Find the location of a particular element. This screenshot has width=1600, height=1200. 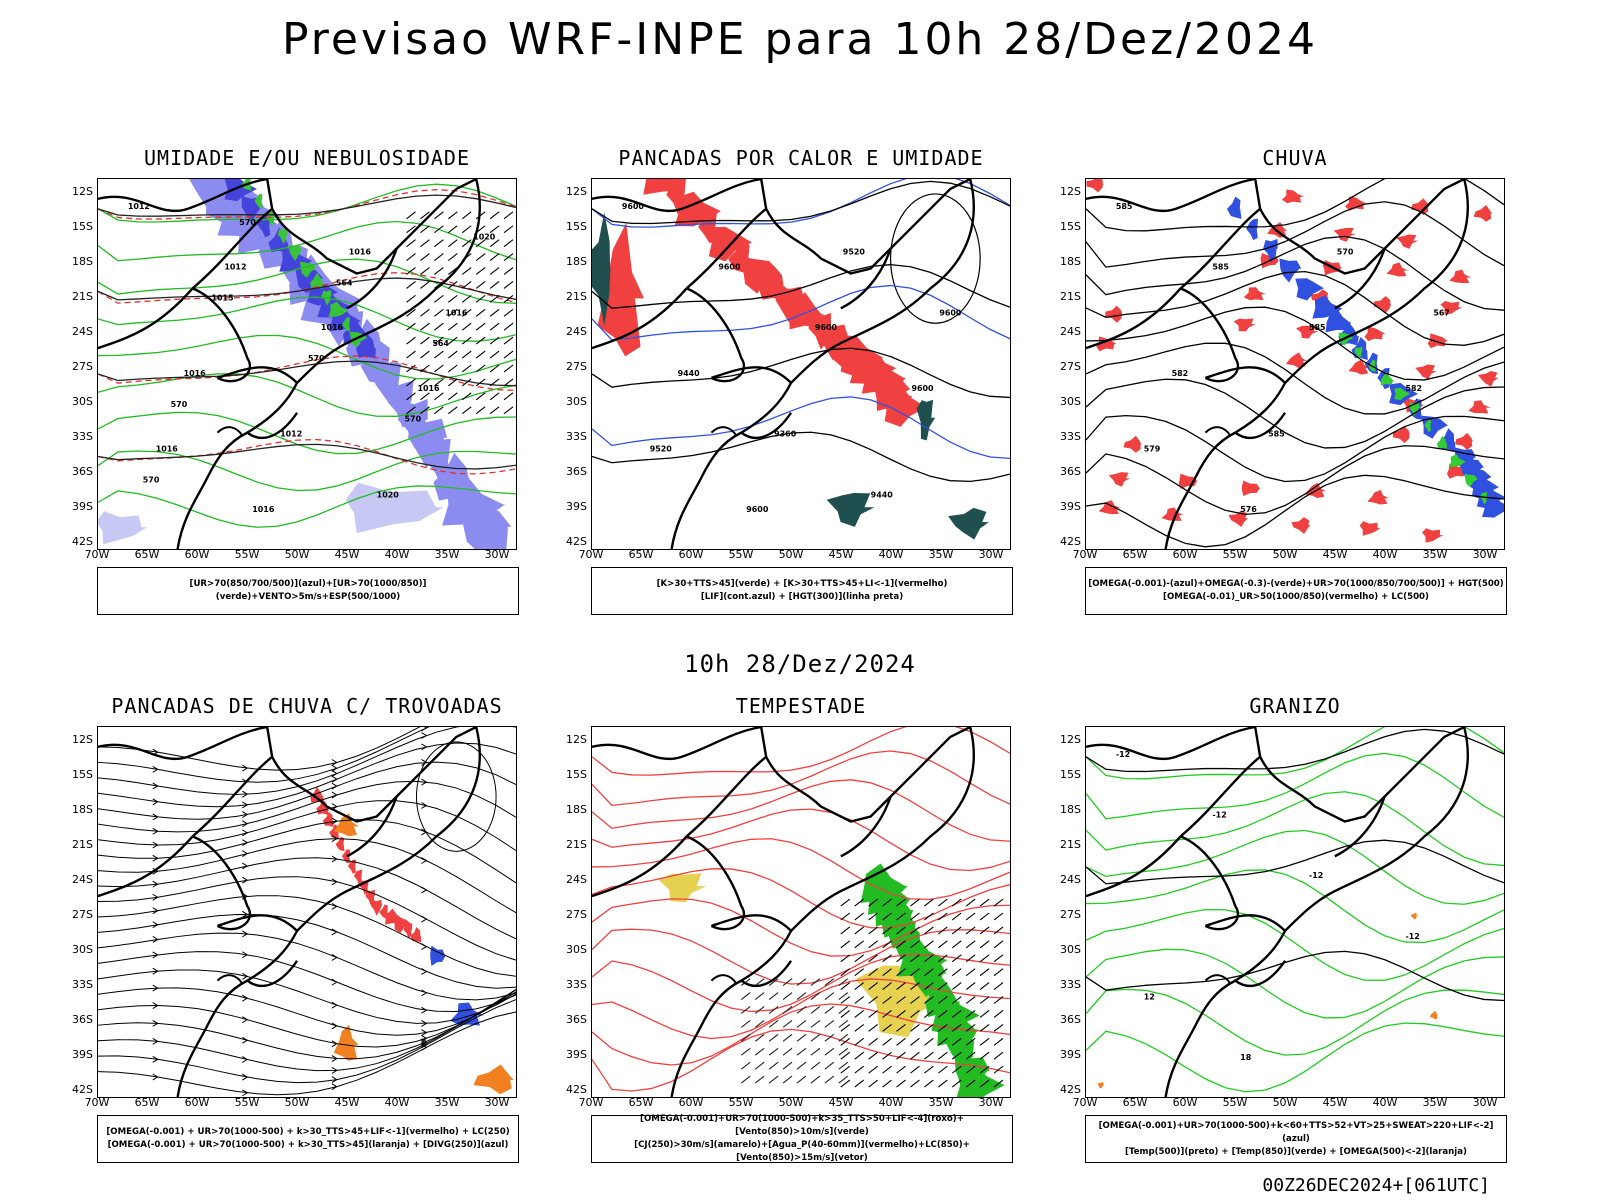

contour-label: 9600 is located at coordinates (826, 327).